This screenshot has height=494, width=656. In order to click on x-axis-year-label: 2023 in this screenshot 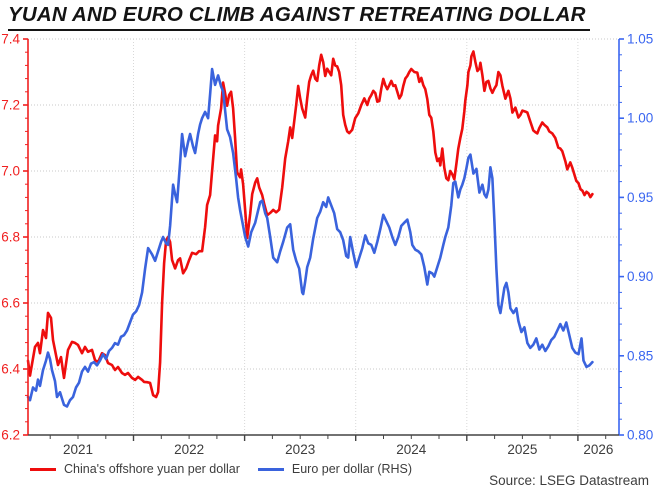, I will do `click(300, 449)`.